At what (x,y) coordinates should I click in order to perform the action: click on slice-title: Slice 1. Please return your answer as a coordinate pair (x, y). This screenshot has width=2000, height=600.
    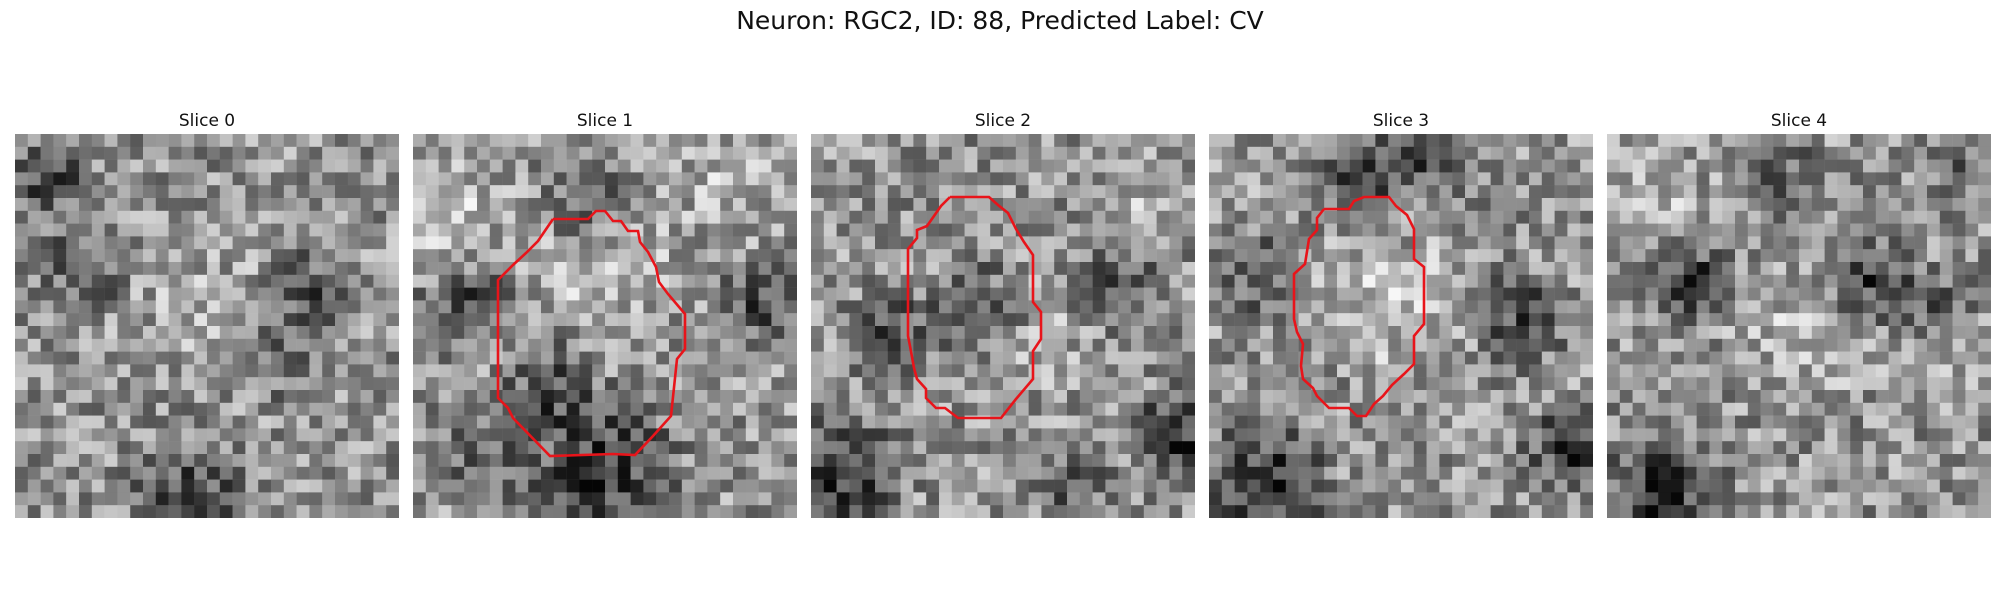
    Looking at the image, I should click on (605, 121).